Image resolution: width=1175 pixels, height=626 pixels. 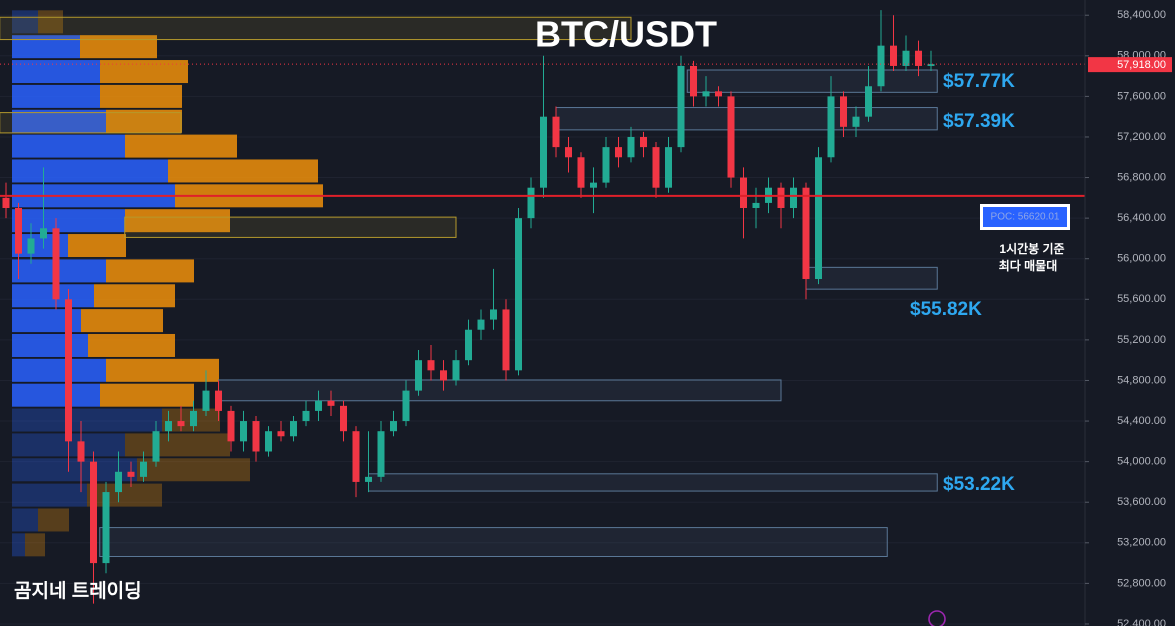 What do you see at coordinates (1141, 65) in the screenshot?
I see `last-price-label: 57,918.00` at bounding box center [1141, 65].